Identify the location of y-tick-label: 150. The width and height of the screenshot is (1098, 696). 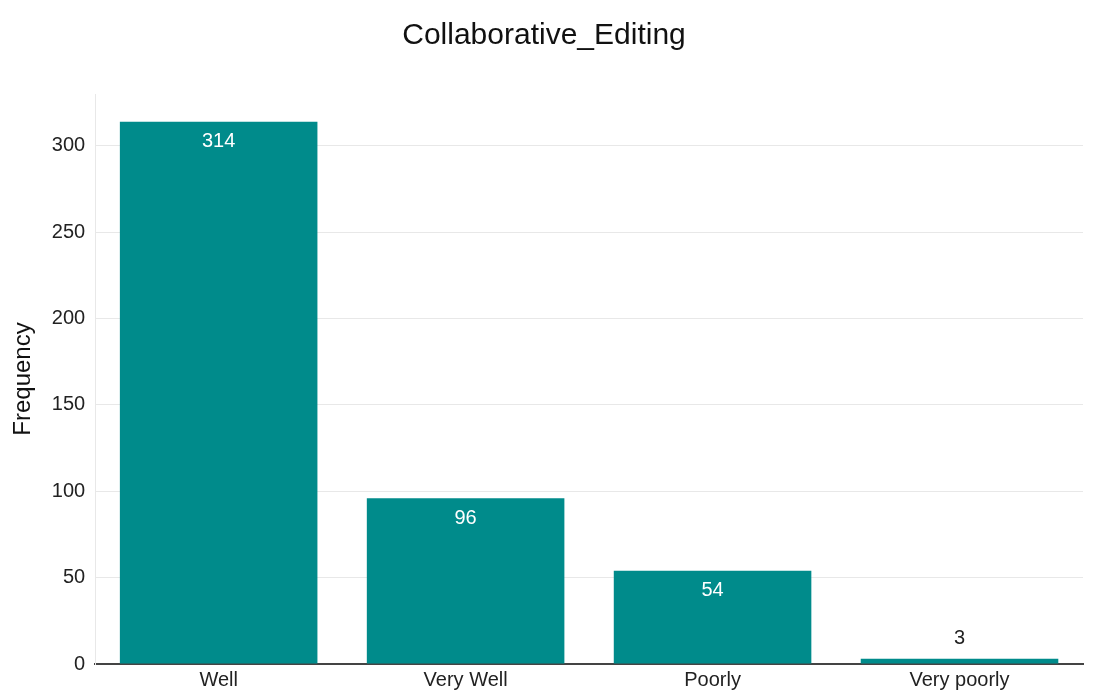
(68, 403).